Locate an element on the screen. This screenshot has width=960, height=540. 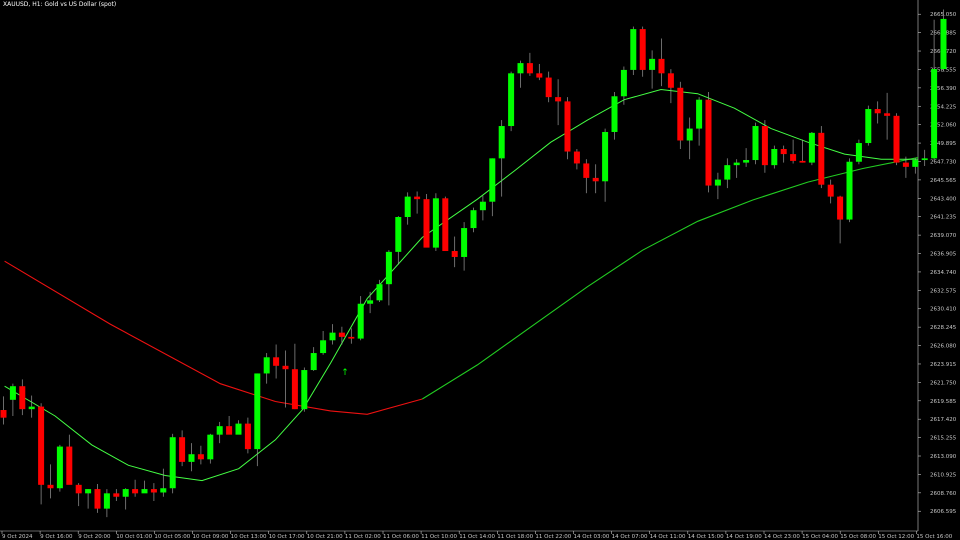
price-label: 2621.750 is located at coordinates (943, 383).